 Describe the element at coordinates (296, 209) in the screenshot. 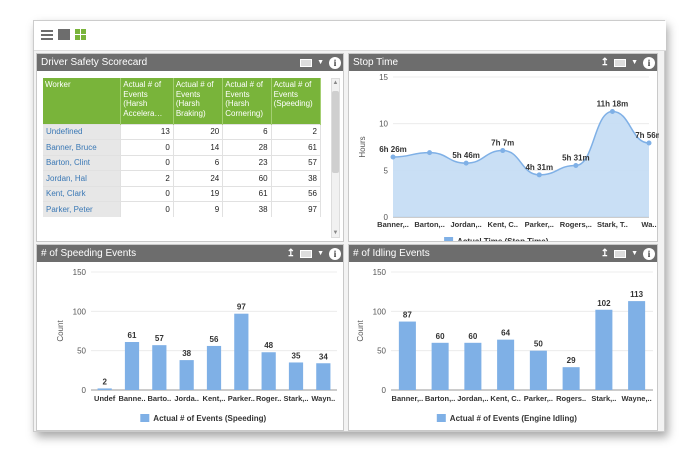

I see `table-cell: 97` at that location.